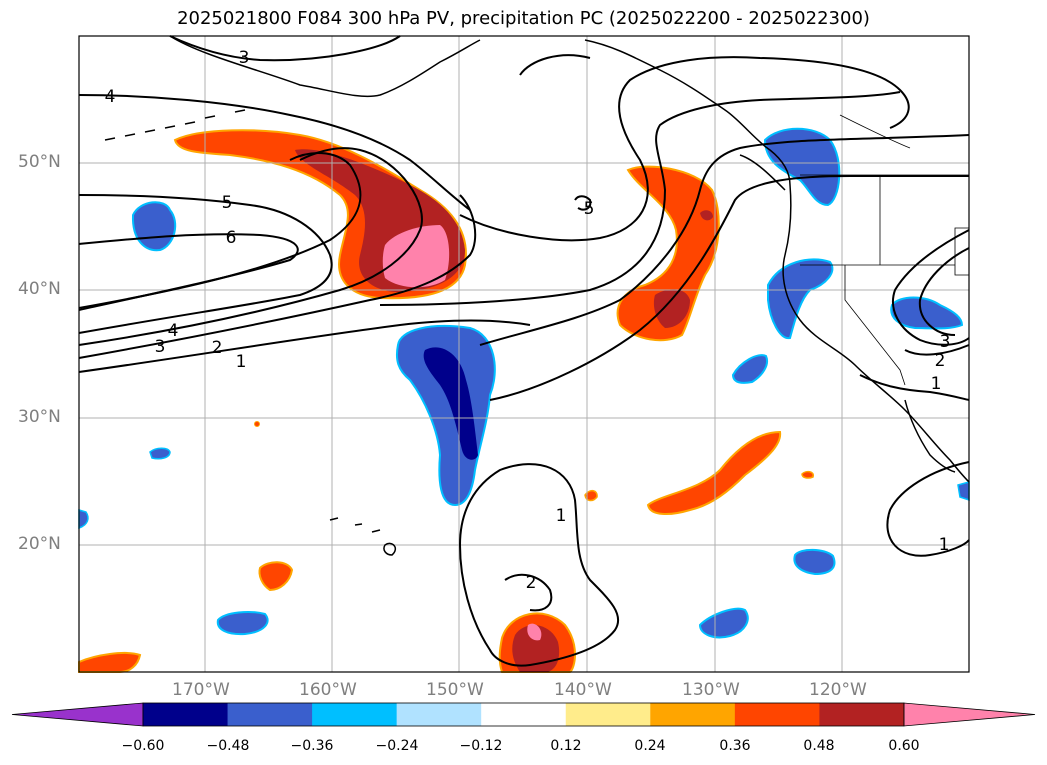 Image resolution: width=1047 pixels, height=765 pixels. What do you see at coordinates (143, 746) in the screenshot?
I see `colorbar-tick-label: −0.60` at bounding box center [143, 746].